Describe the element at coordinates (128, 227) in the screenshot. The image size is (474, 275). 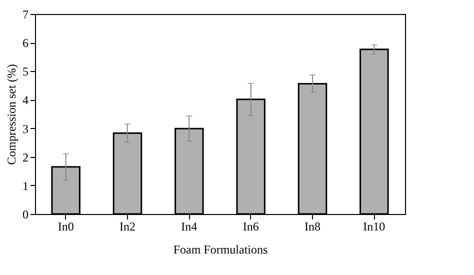
I see `x-tick-label: In2` at that location.